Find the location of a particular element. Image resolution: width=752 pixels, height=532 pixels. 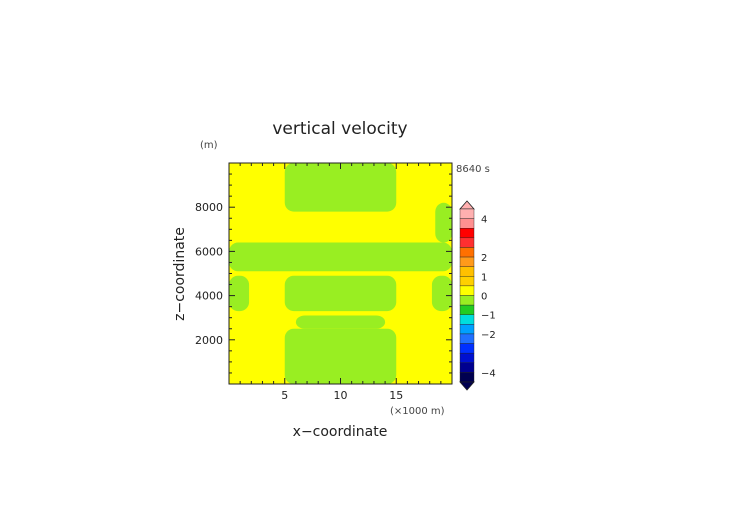

x-tick-label: 10 is located at coordinates (341, 395).